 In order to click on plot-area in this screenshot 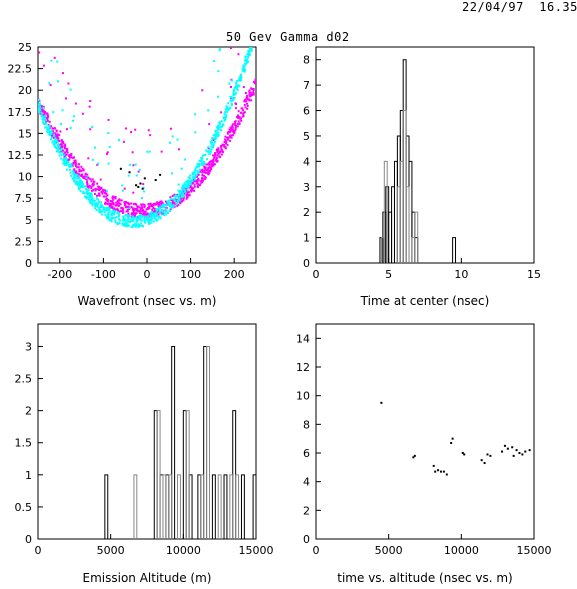, I will do `click(455, 438)`.